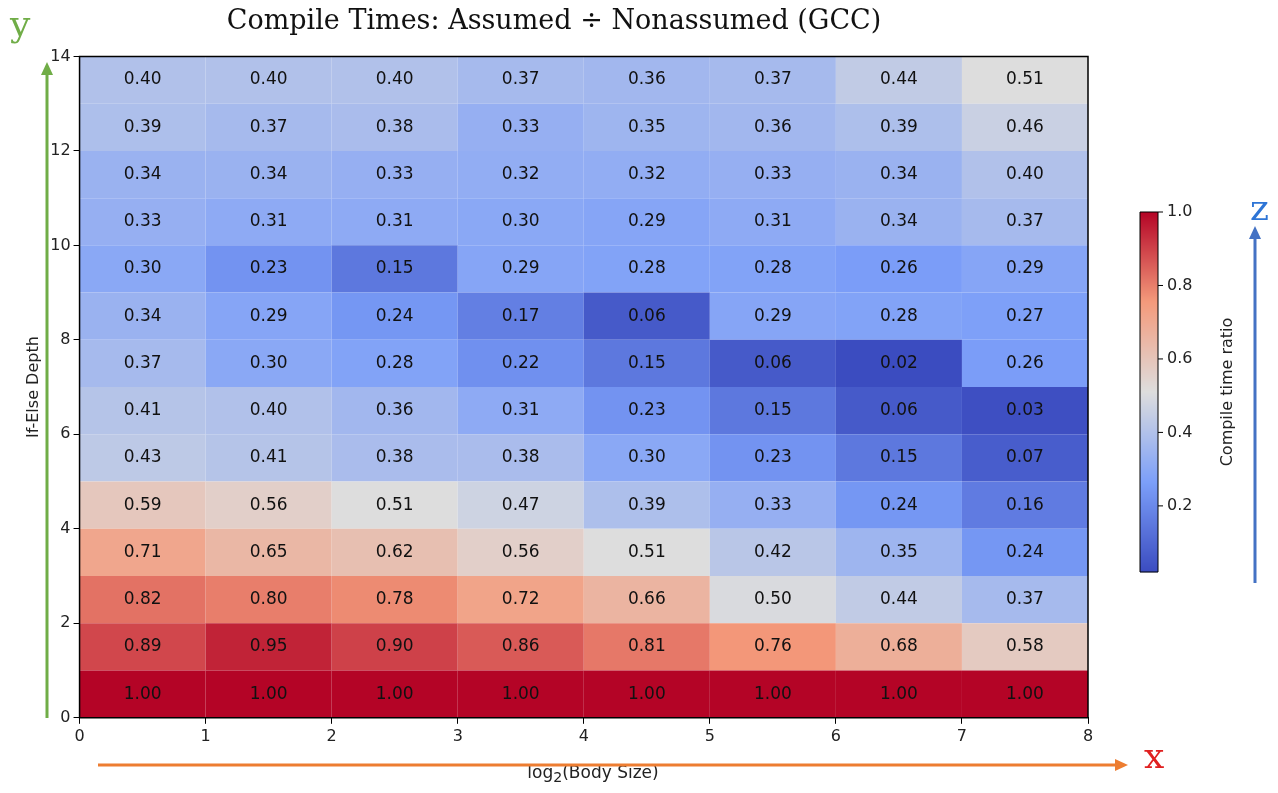 This screenshot has height=793, width=1278. I want to click on data-label: 0.02, so click(898, 361).